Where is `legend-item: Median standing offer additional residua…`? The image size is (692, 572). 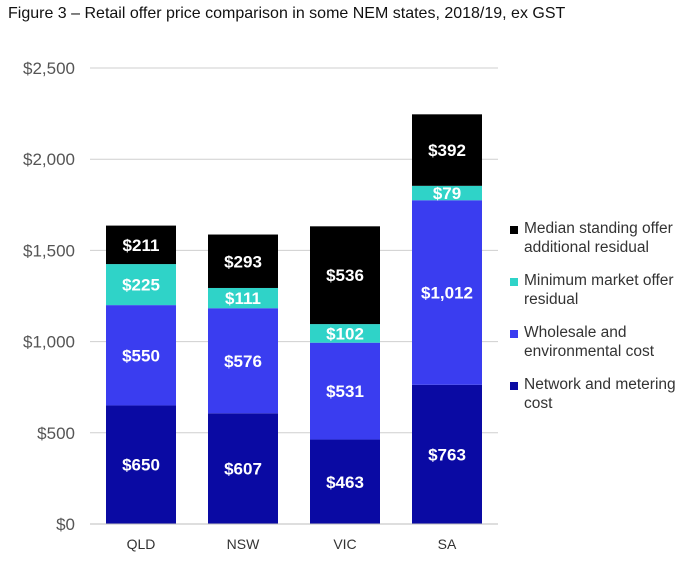
legend-item: Median standing offer additional residua… is located at coordinates (600, 238).